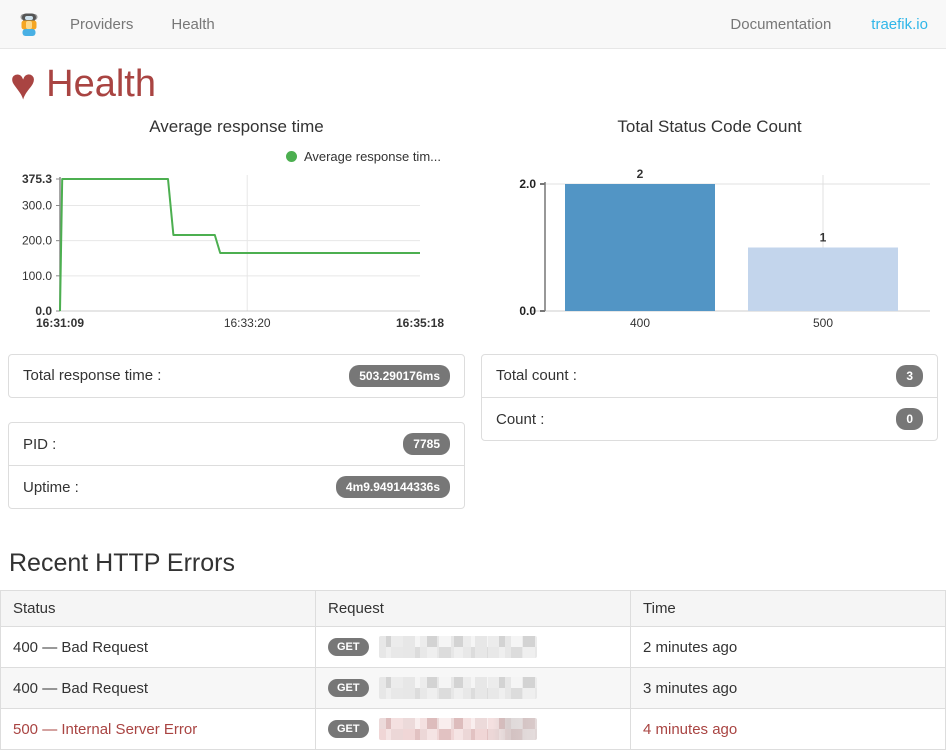  What do you see at coordinates (193, 24) in the screenshot?
I see `nav-item-health: Health` at bounding box center [193, 24].